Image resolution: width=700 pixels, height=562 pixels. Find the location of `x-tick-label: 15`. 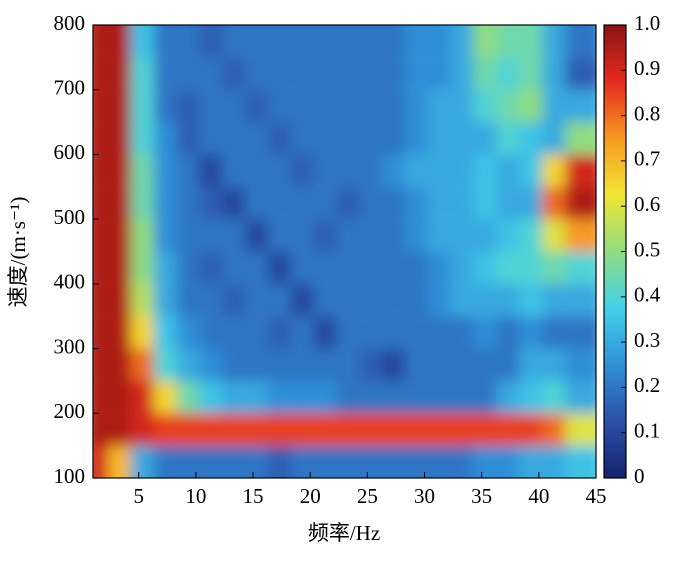

x-tick-label: 15 is located at coordinates (253, 496).